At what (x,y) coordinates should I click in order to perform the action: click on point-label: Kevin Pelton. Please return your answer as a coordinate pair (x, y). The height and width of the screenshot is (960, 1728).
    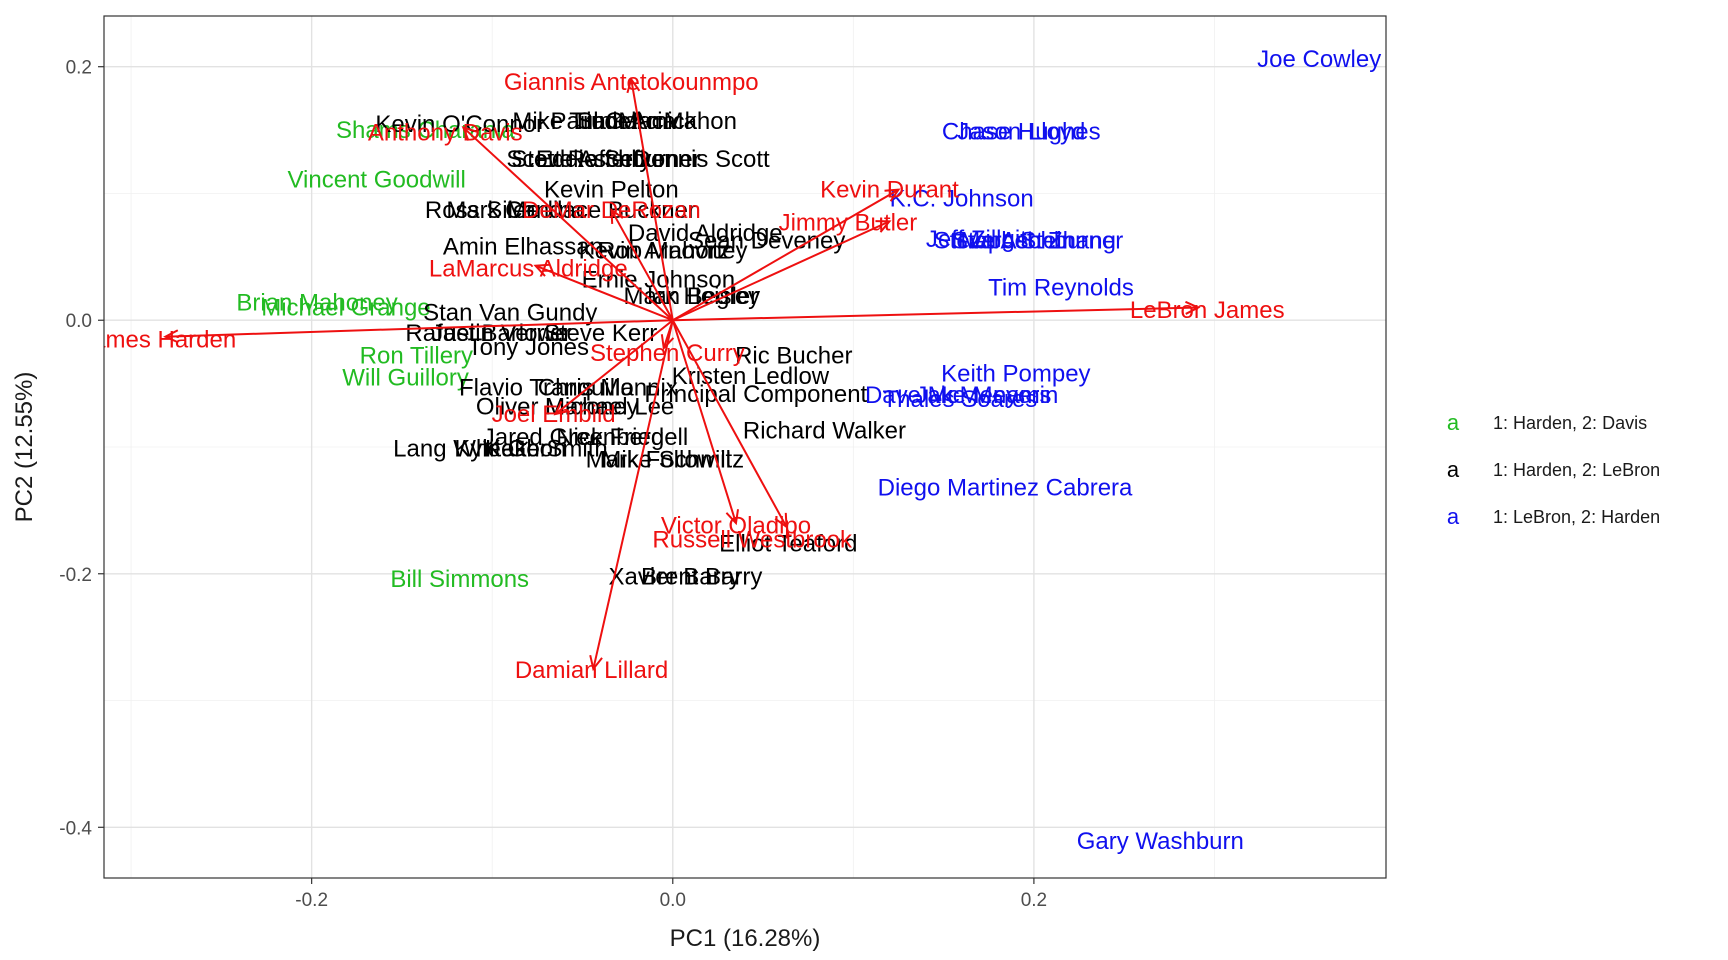
    Looking at the image, I should click on (611, 190).